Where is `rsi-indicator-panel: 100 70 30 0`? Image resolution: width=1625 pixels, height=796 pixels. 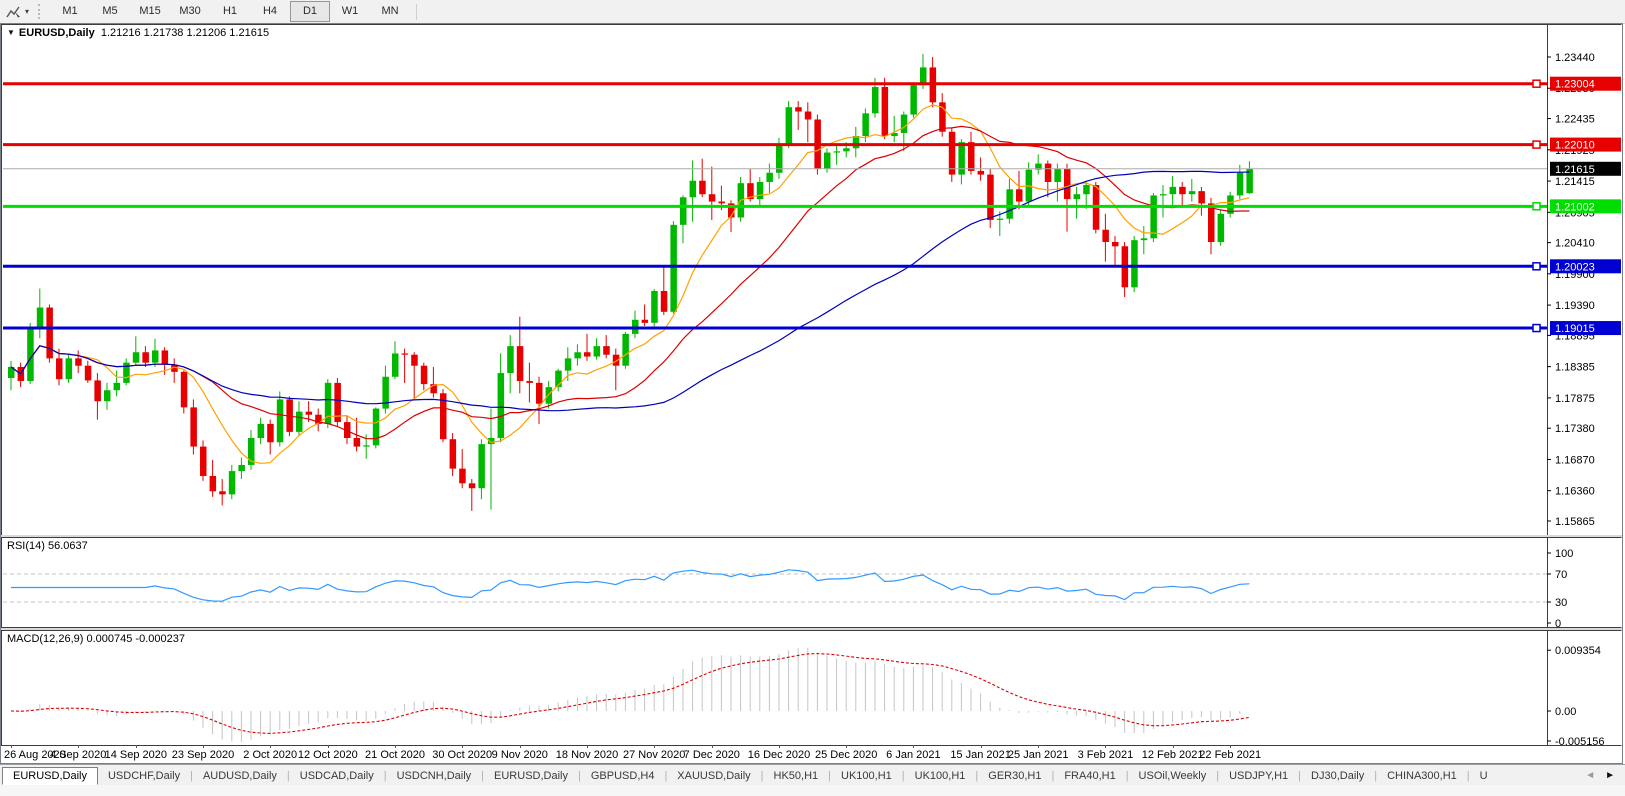 rsi-indicator-panel: 100 70 30 0 is located at coordinates (811, 582).